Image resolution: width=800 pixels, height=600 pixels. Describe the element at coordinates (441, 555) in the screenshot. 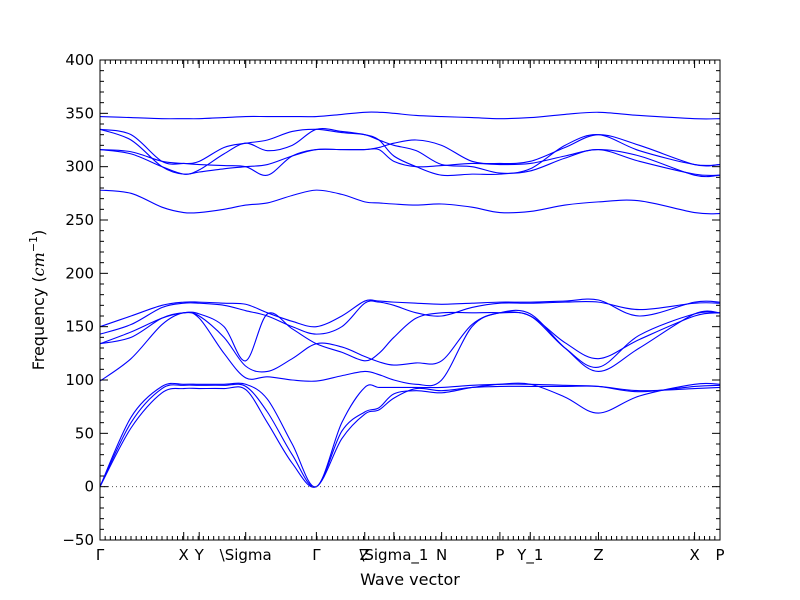

I see `x-tick-label-8: N` at that location.